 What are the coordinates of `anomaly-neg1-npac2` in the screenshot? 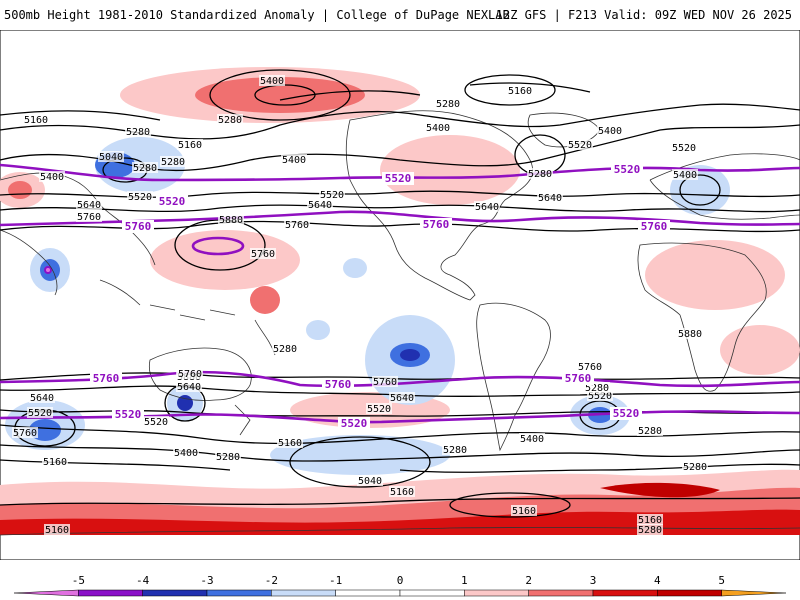 It's located at (355, 268).